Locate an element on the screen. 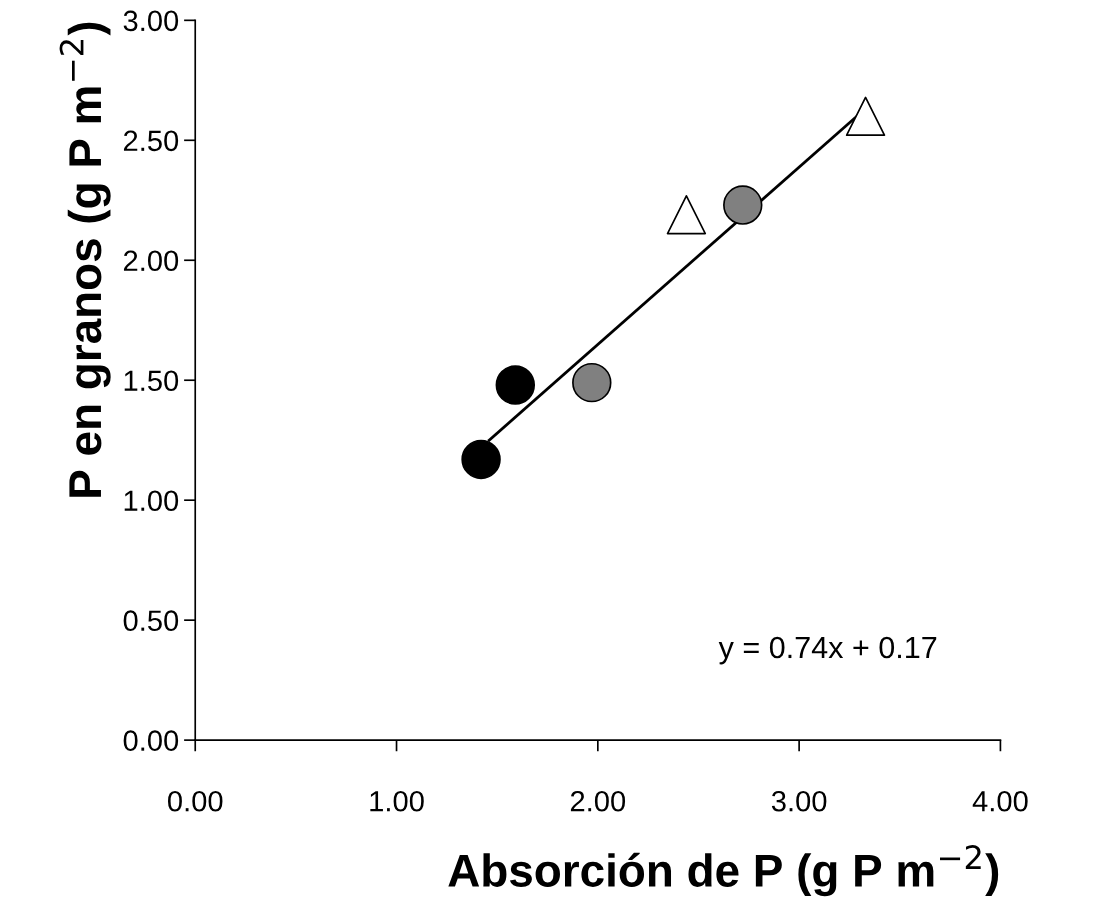 Image resolution: width=1103 pixels, height=924 pixels. x-tick-label: 1.00 is located at coordinates (397, 801).